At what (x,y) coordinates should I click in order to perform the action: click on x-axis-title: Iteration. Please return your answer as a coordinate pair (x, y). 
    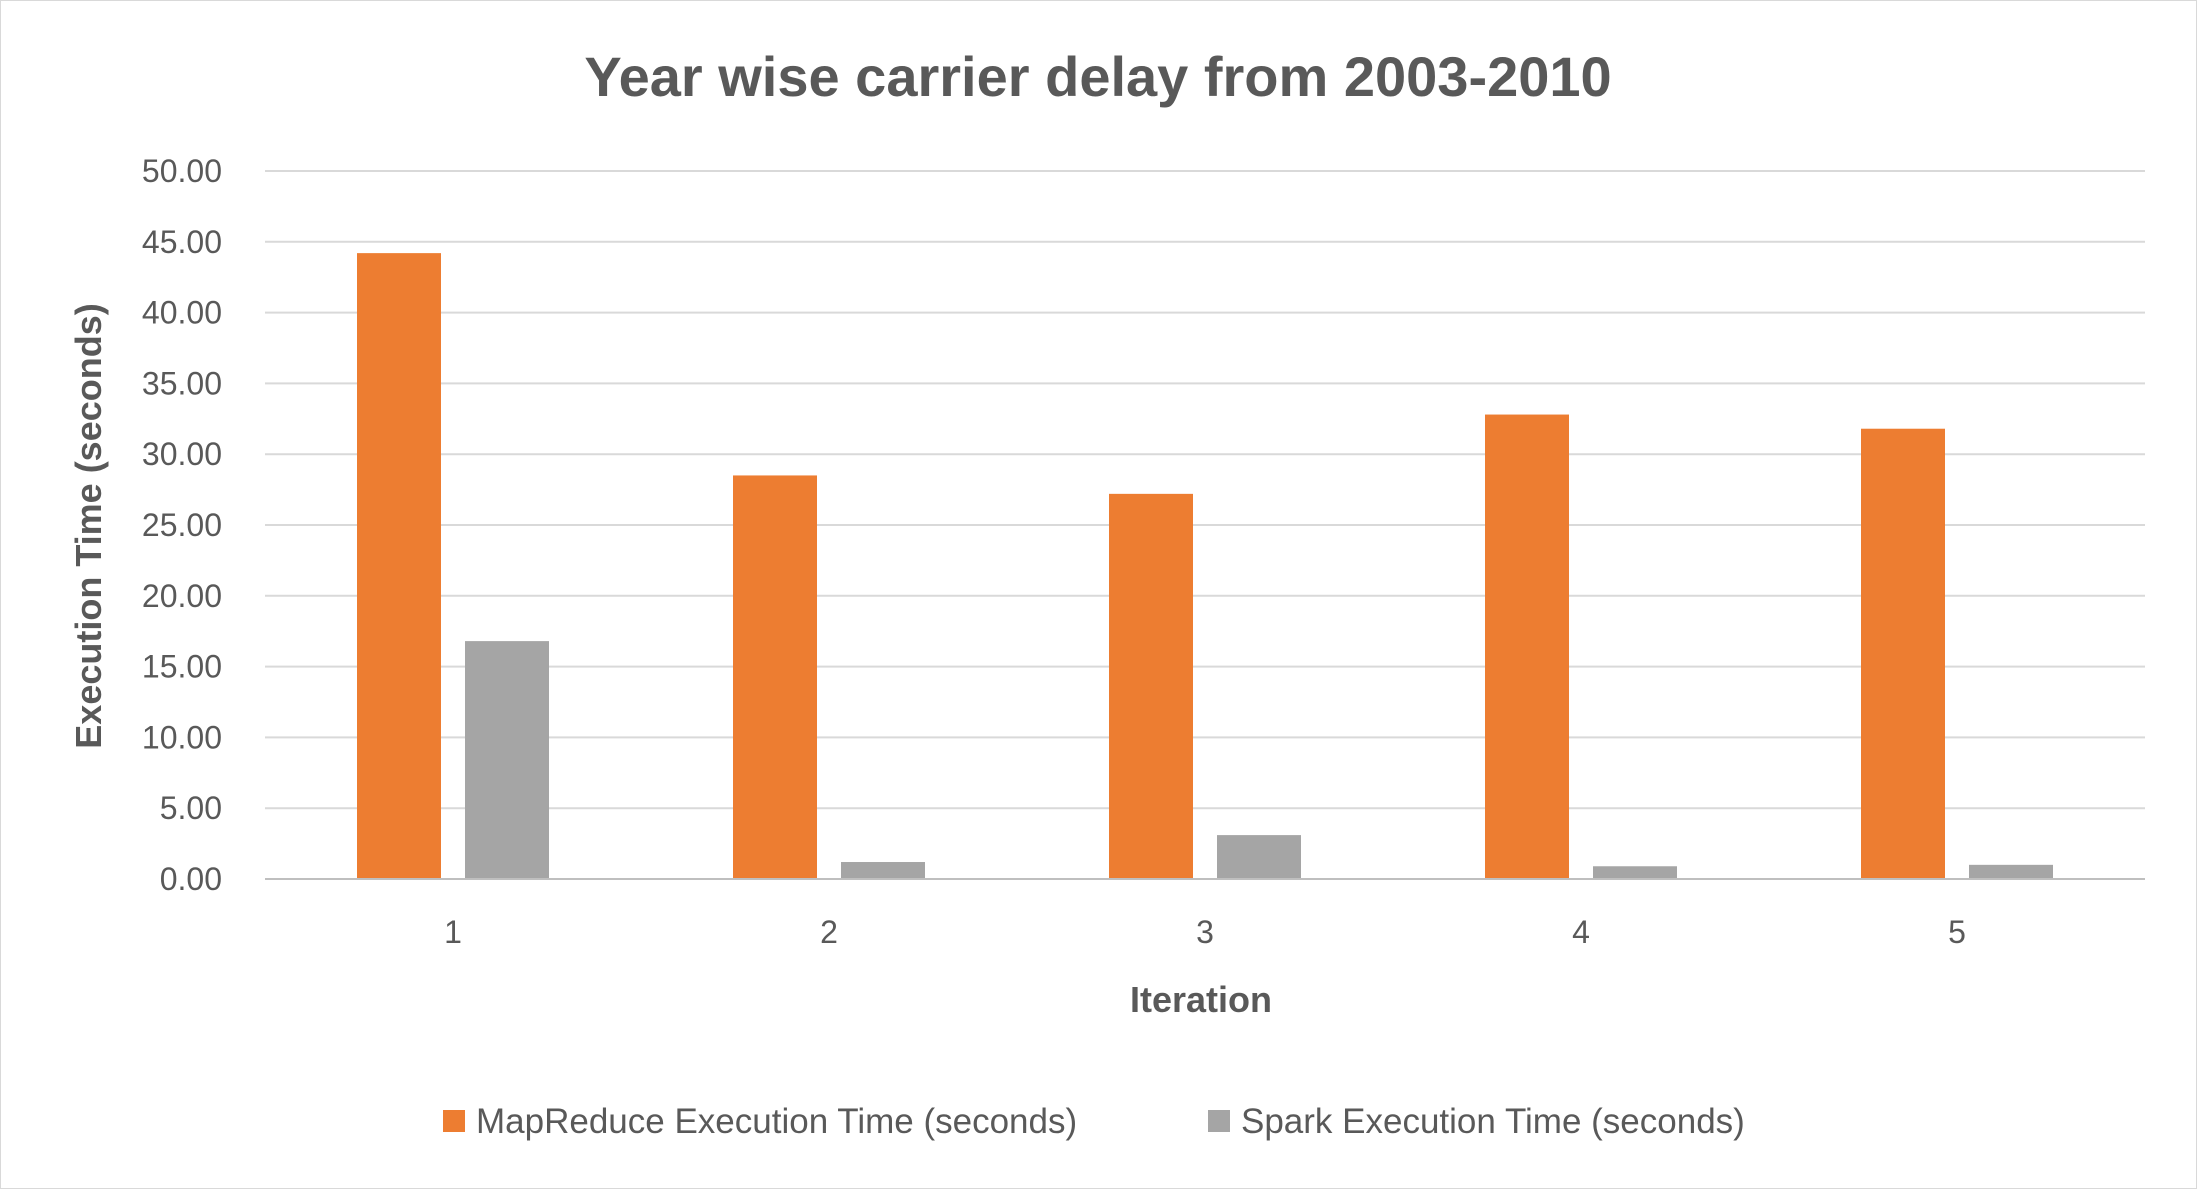
    Looking at the image, I should click on (1201, 999).